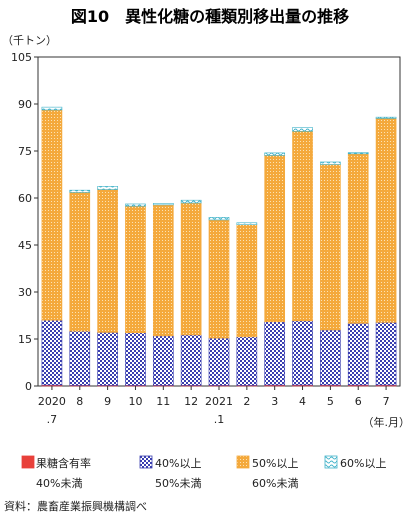 The height and width of the screenshot is (517, 420). I want to click on x-tick-label: 10, so click(135, 401).